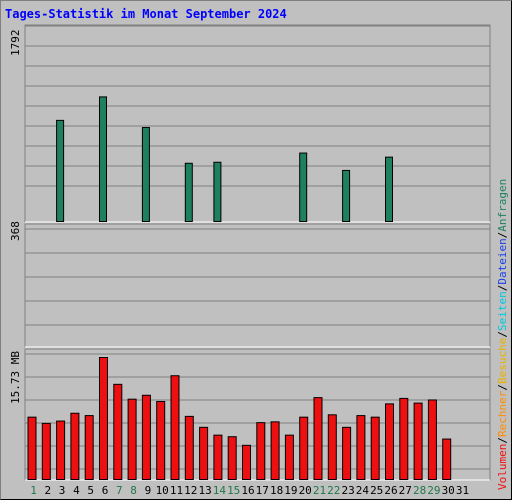 The image size is (512, 500). I want to click on x-tick-19: 19, so click(290, 490).